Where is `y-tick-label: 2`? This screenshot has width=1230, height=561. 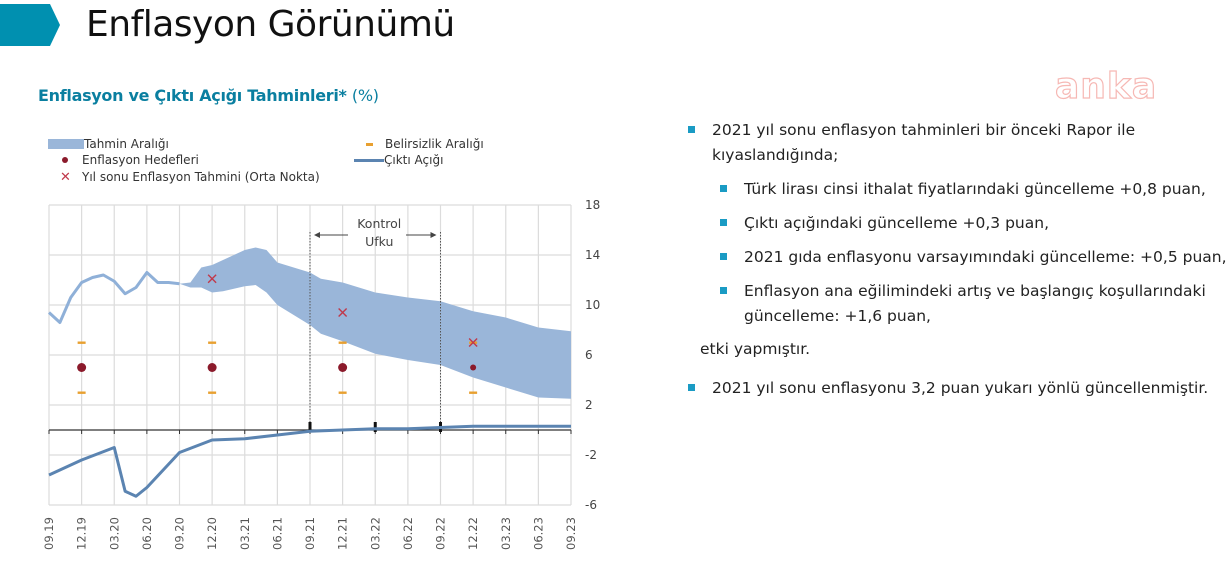
y-tick-label: 2 is located at coordinates (589, 405).